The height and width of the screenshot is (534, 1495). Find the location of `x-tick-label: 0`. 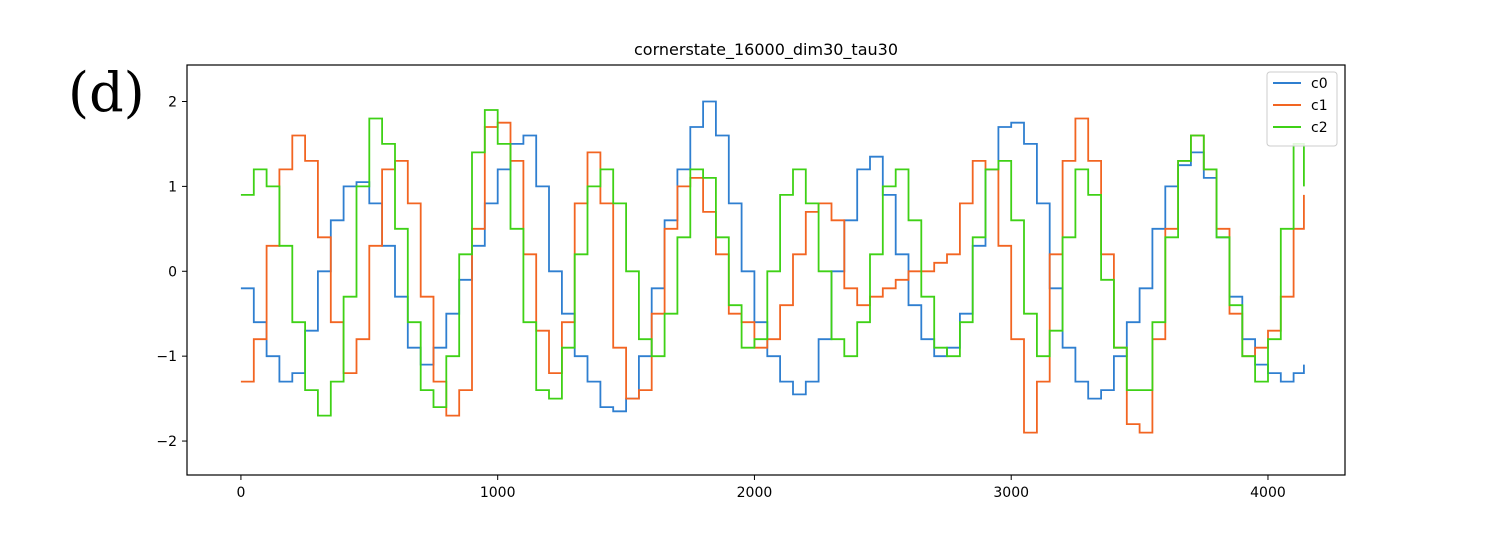

x-tick-label: 0 is located at coordinates (240, 493).